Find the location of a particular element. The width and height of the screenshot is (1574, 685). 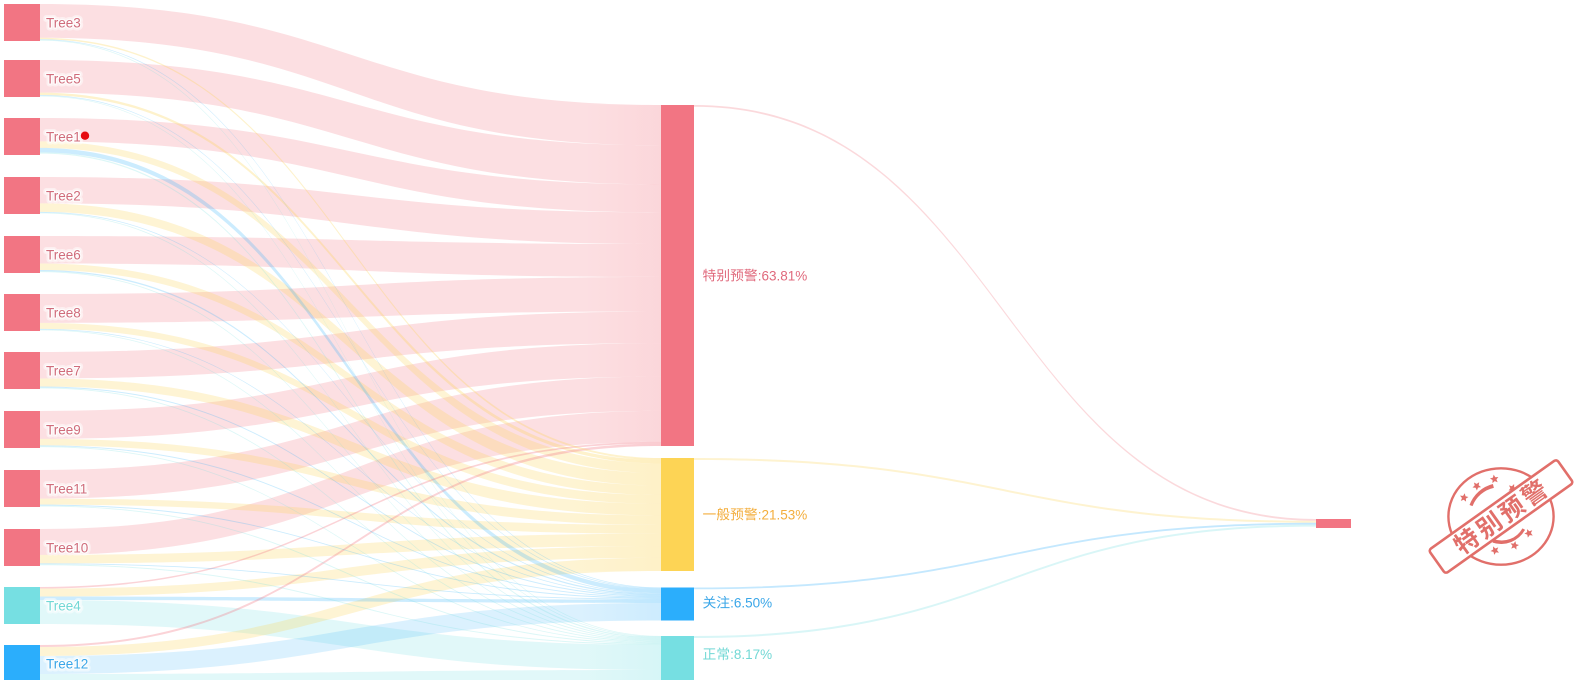

svg-text: Tree5 is located at coordinates (63, 79).